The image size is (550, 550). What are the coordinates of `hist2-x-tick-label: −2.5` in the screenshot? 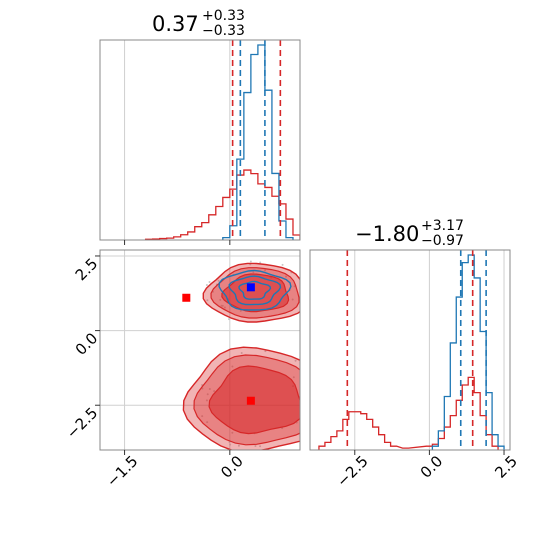 It's located at (352, 471).